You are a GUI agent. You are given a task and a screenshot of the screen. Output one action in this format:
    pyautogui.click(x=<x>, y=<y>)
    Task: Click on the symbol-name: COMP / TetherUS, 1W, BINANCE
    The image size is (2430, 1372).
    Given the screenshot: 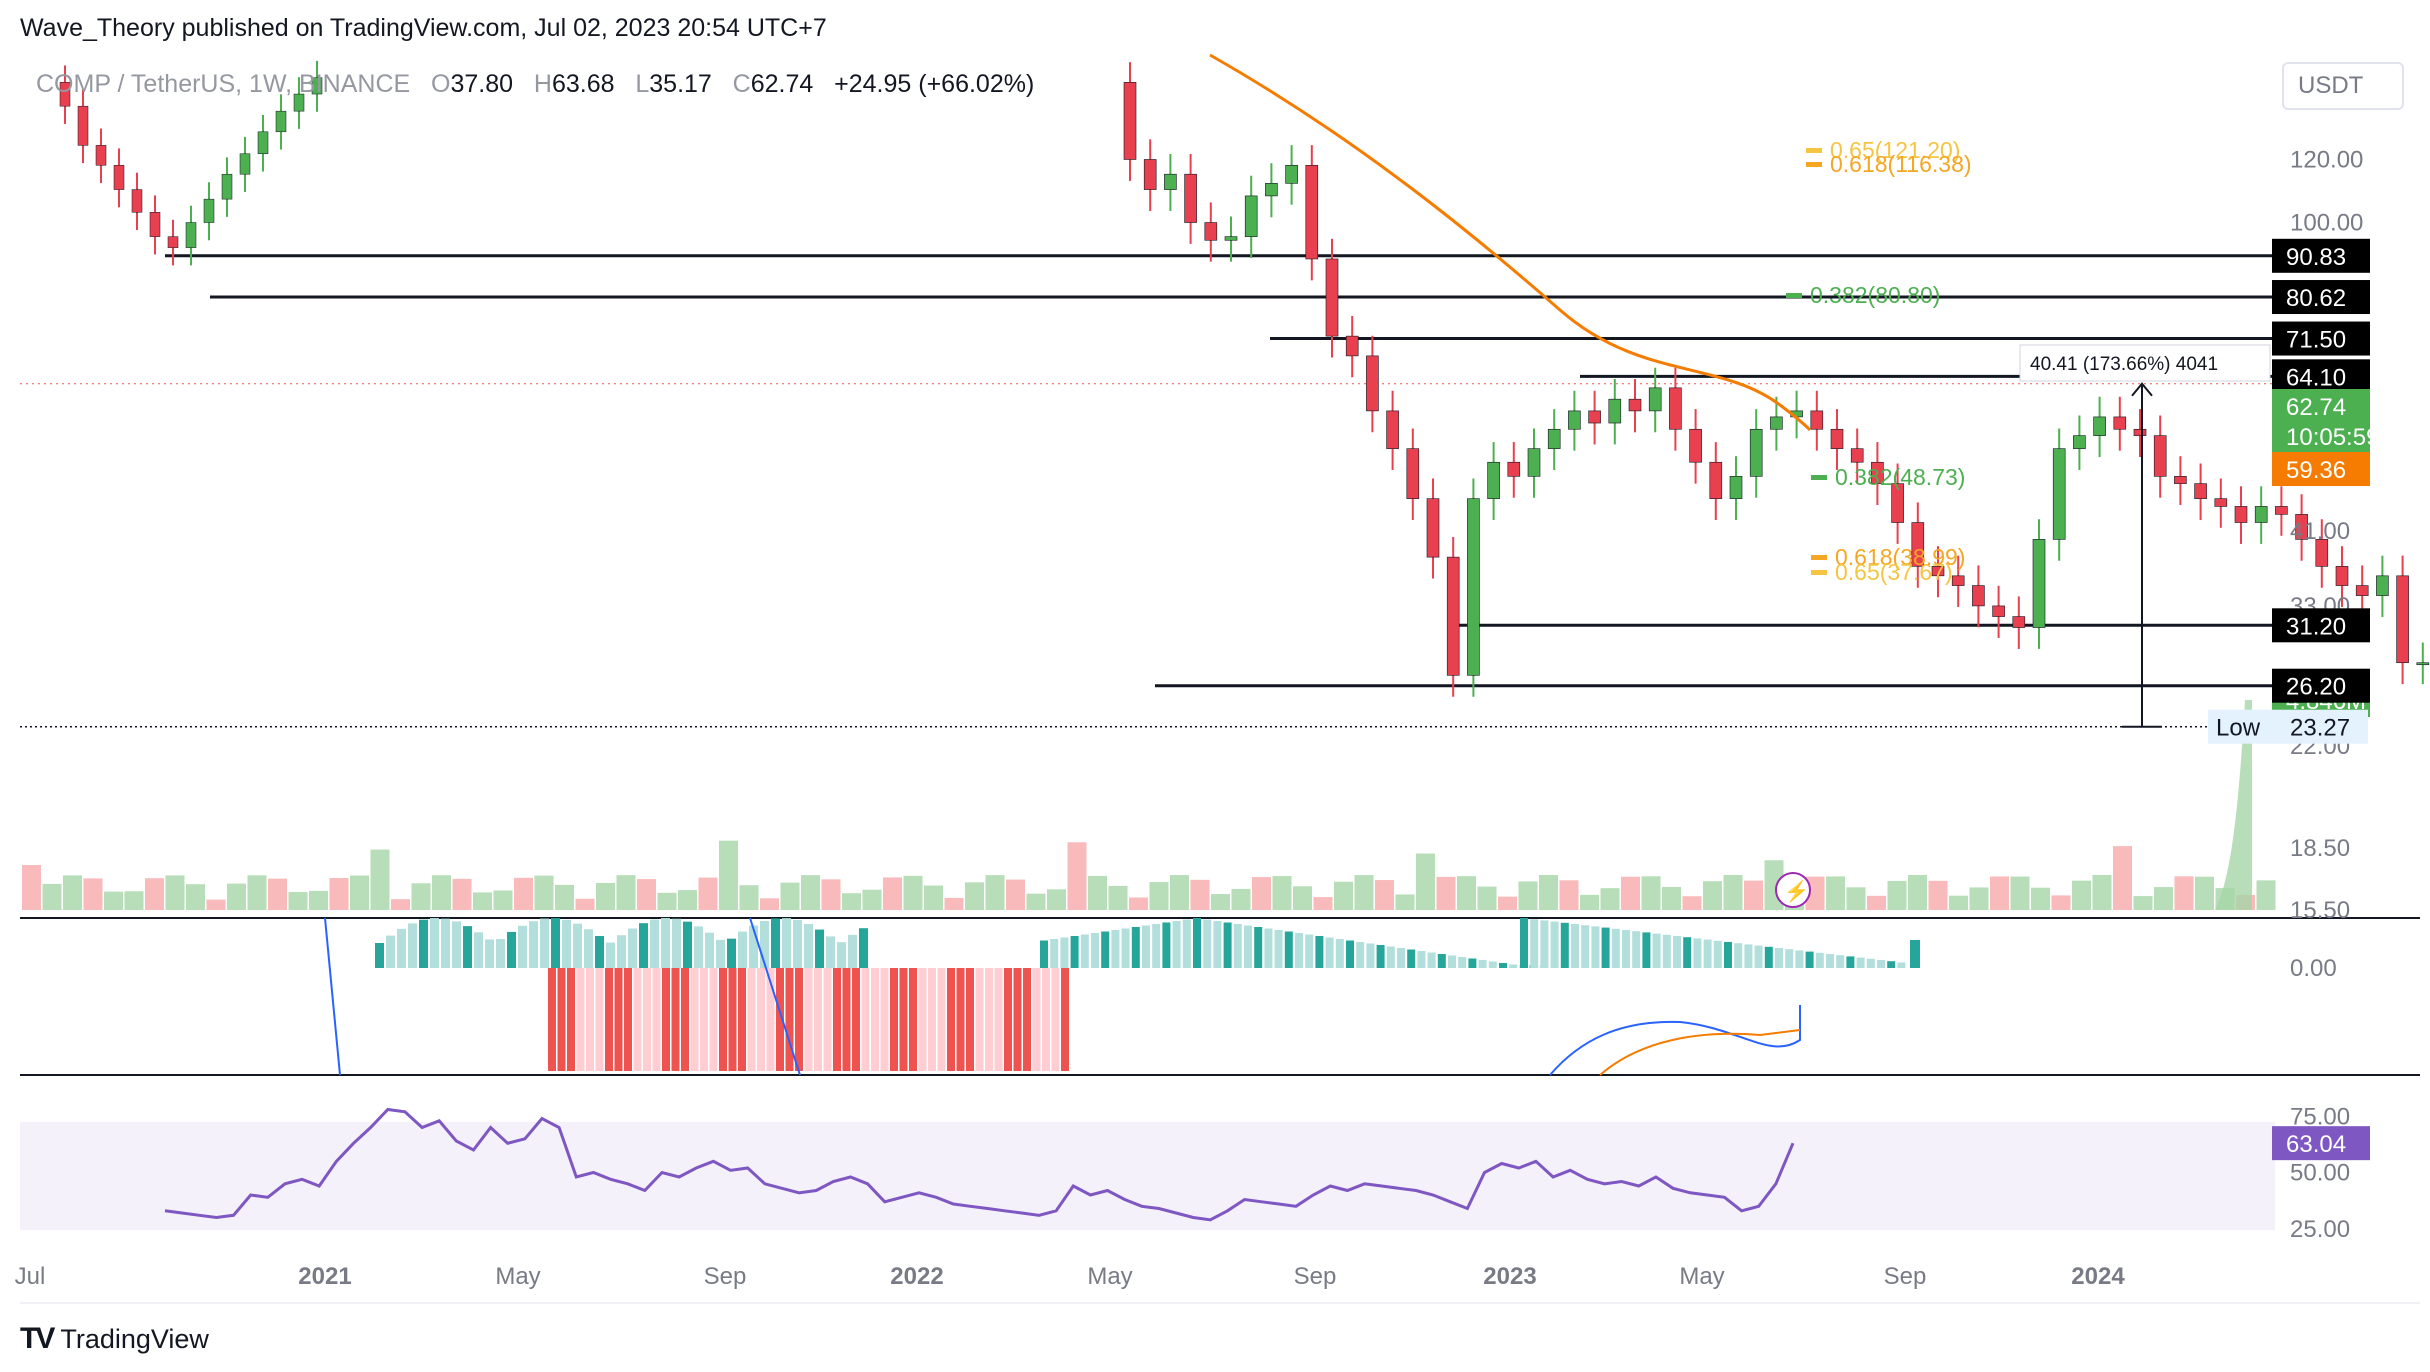 What is the action you would take?
    pyautogui.click(x=223, y=84)
    